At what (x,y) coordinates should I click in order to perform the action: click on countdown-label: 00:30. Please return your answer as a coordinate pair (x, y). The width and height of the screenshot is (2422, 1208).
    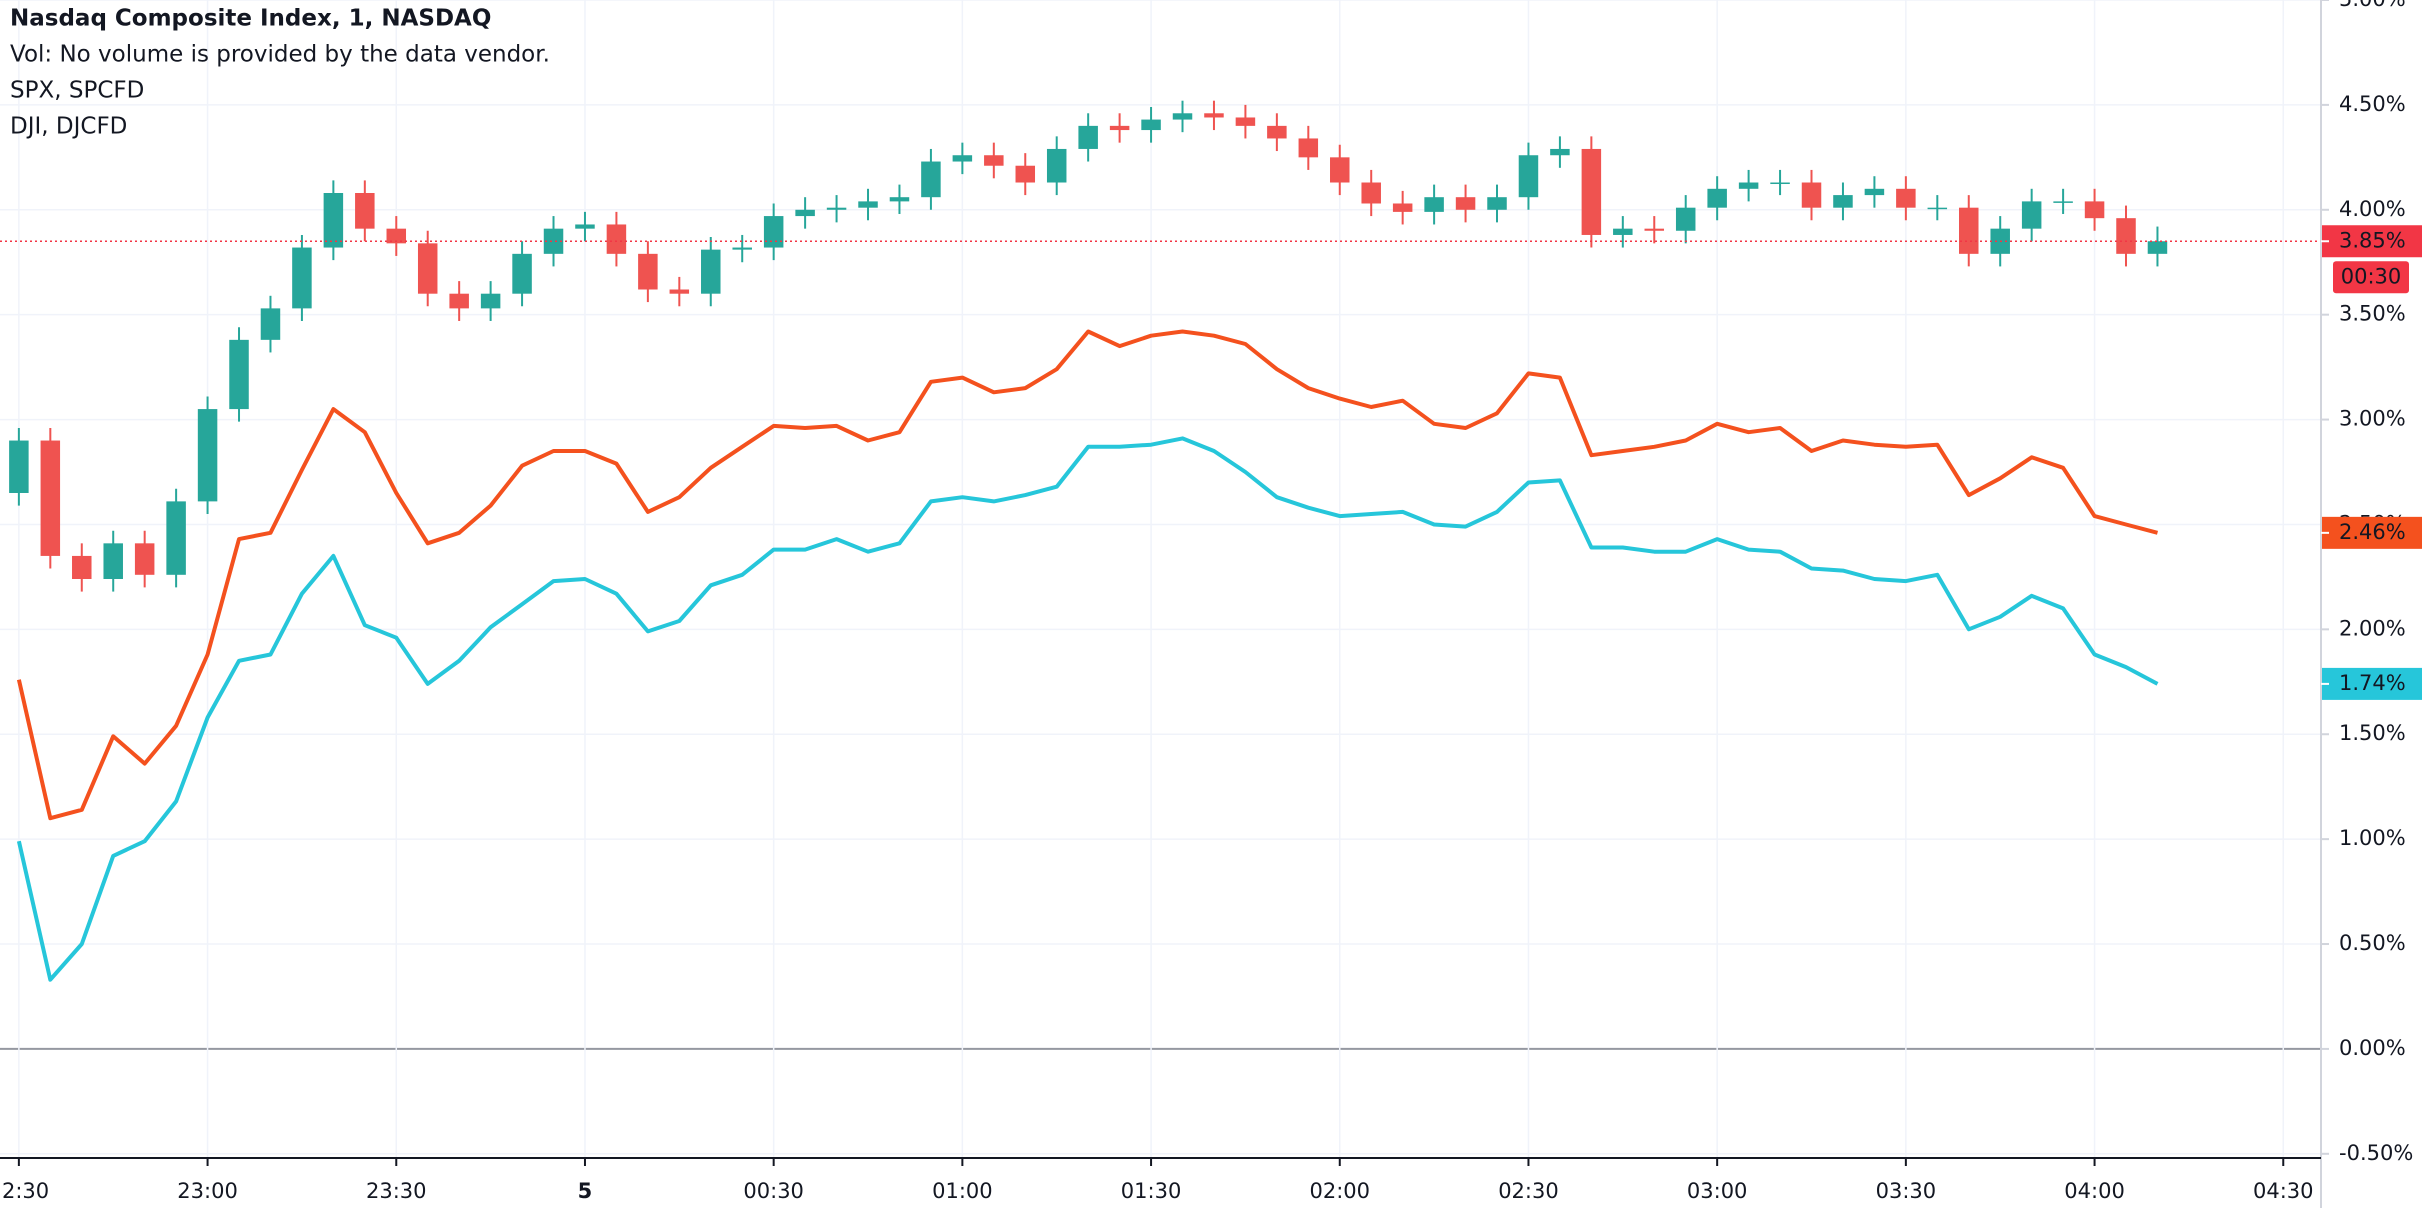
    Looking at the image, I should click on (2371, 276).